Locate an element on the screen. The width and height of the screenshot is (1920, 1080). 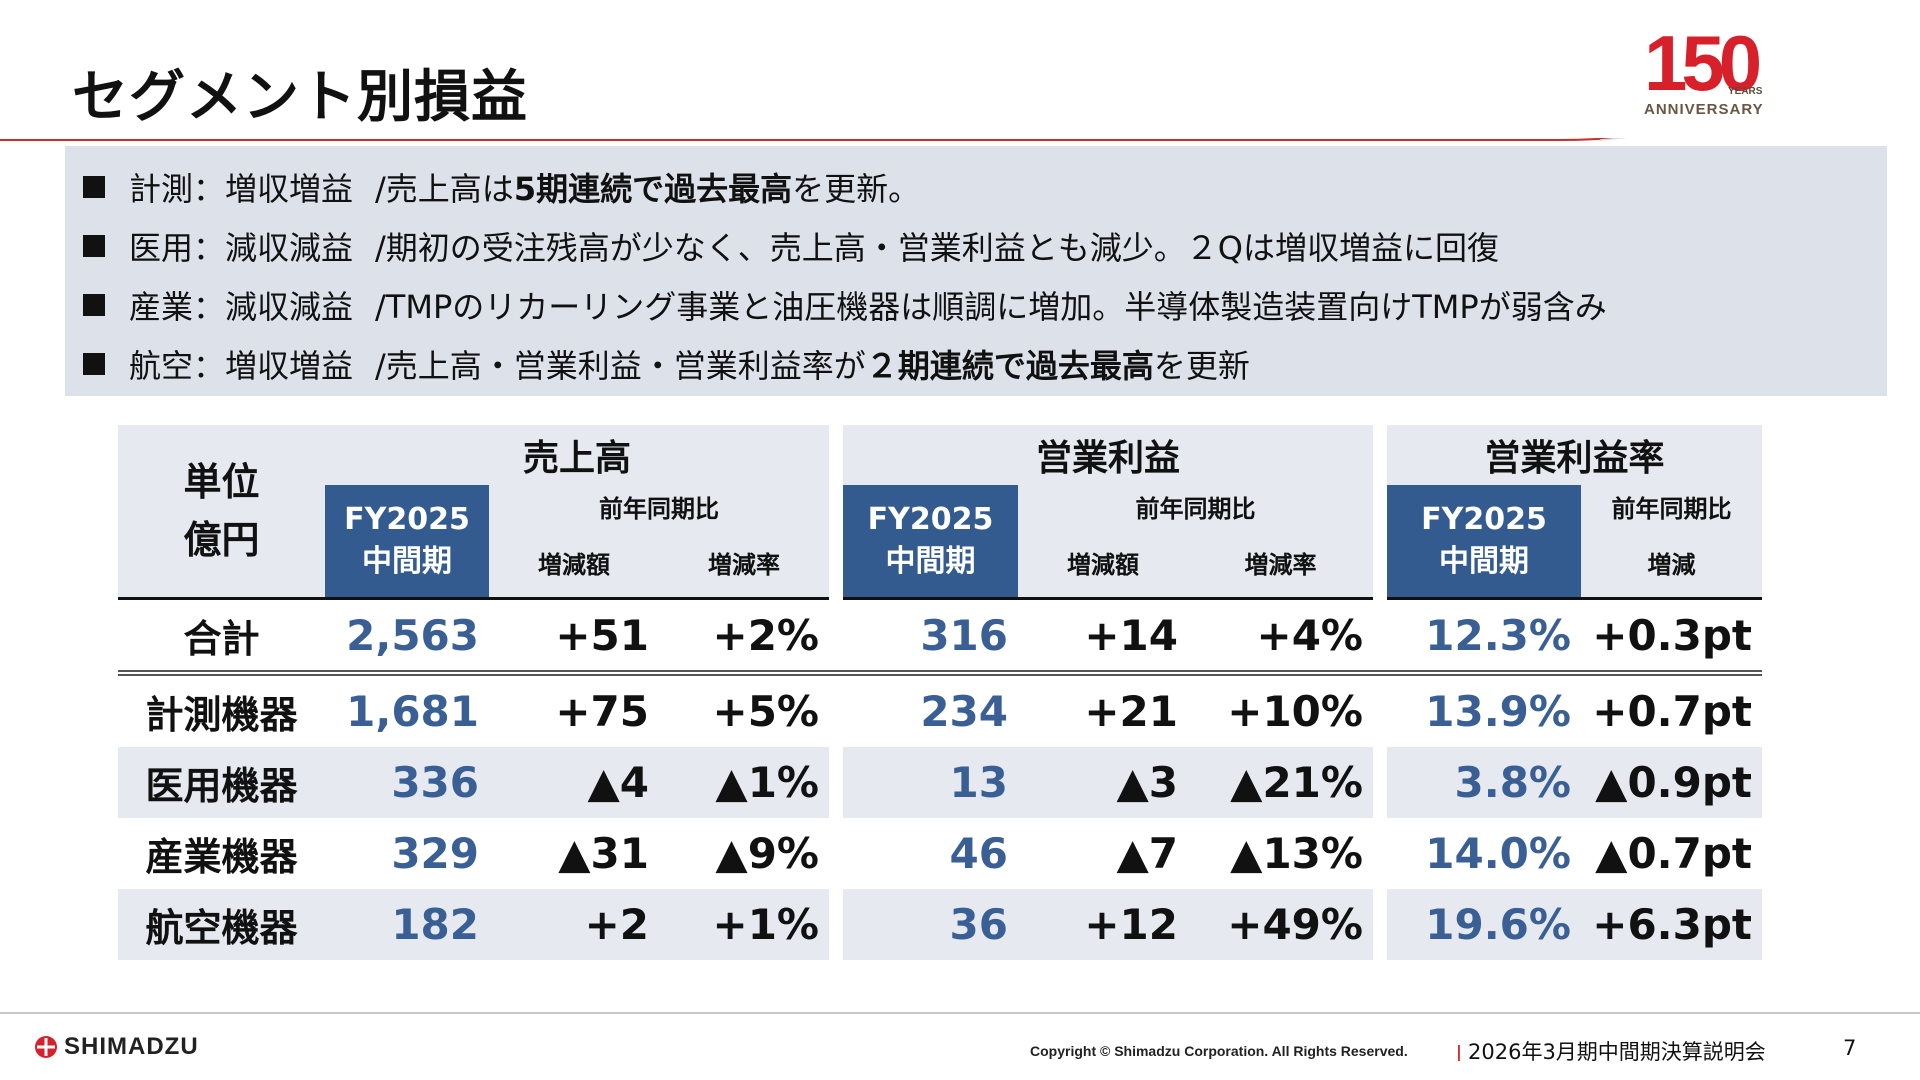
row-label: 航空機器 is located at coordinates (221, 924).